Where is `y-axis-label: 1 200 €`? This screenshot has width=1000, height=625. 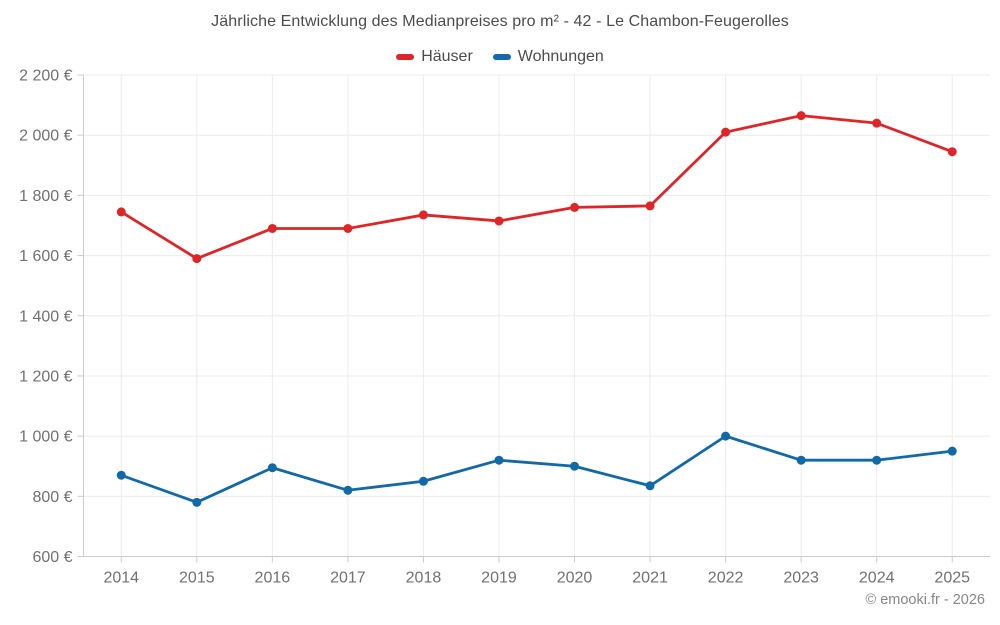 y-axis-label: 1 200 € is located at coordinates (45, 376).